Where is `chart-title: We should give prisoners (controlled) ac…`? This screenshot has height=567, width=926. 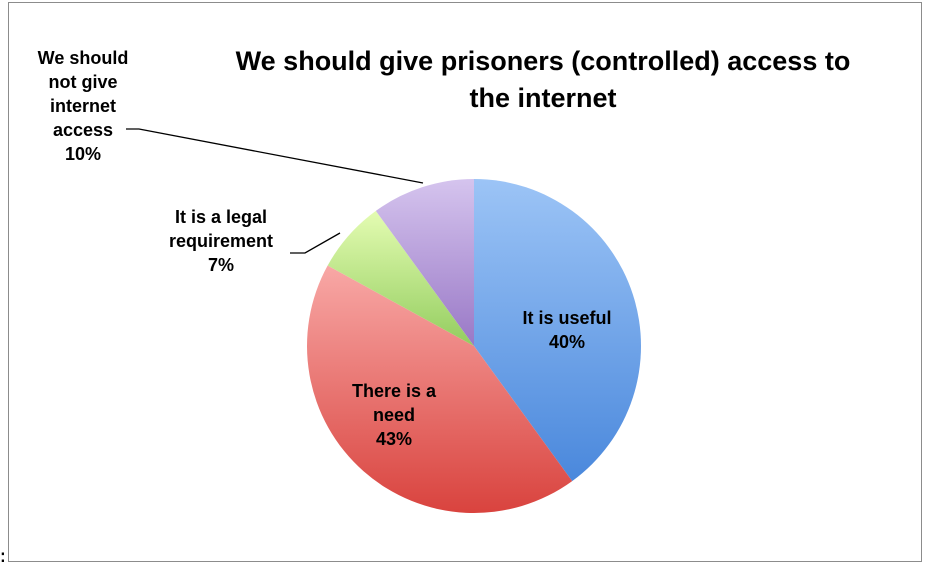
chart-title: We should give prisoners (controlled) ac… is located at coordinates (543, 79).